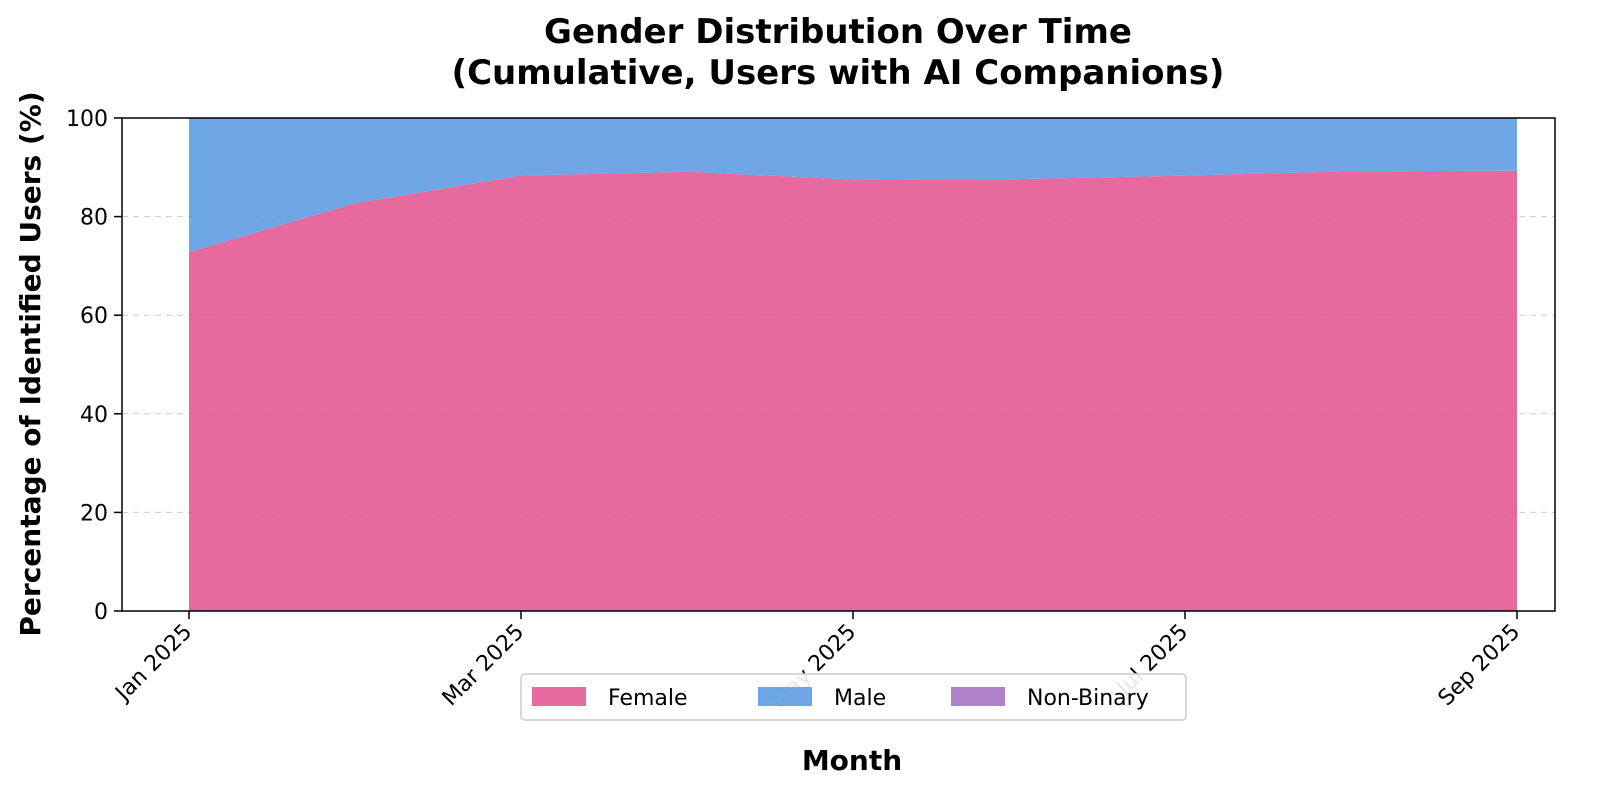 The height and width of the screenshot is (799, 1600). Describe the element at coordinates (94, 366) in the screenshot. I see `y-axis-ticks: 0 20 40 60 80 100` at that location.